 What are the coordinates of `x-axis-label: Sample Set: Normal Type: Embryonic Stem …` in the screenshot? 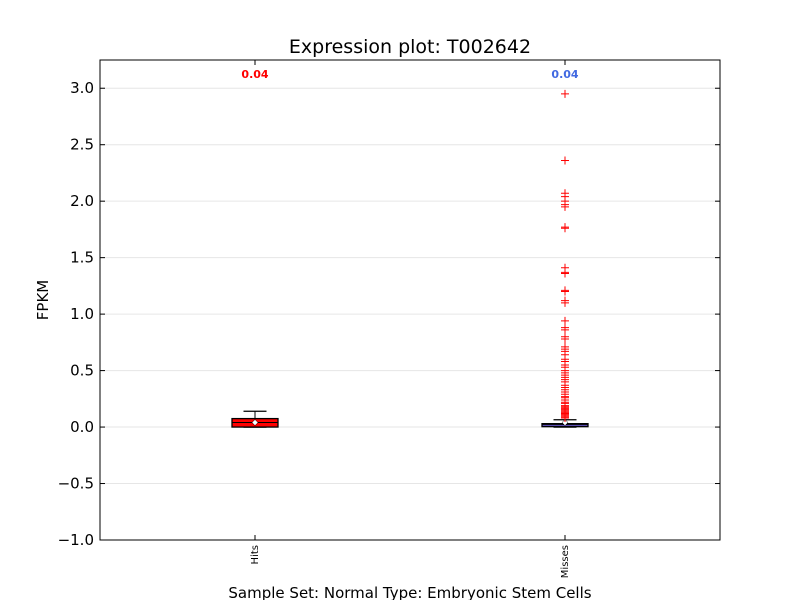 It's located at (409, 592).